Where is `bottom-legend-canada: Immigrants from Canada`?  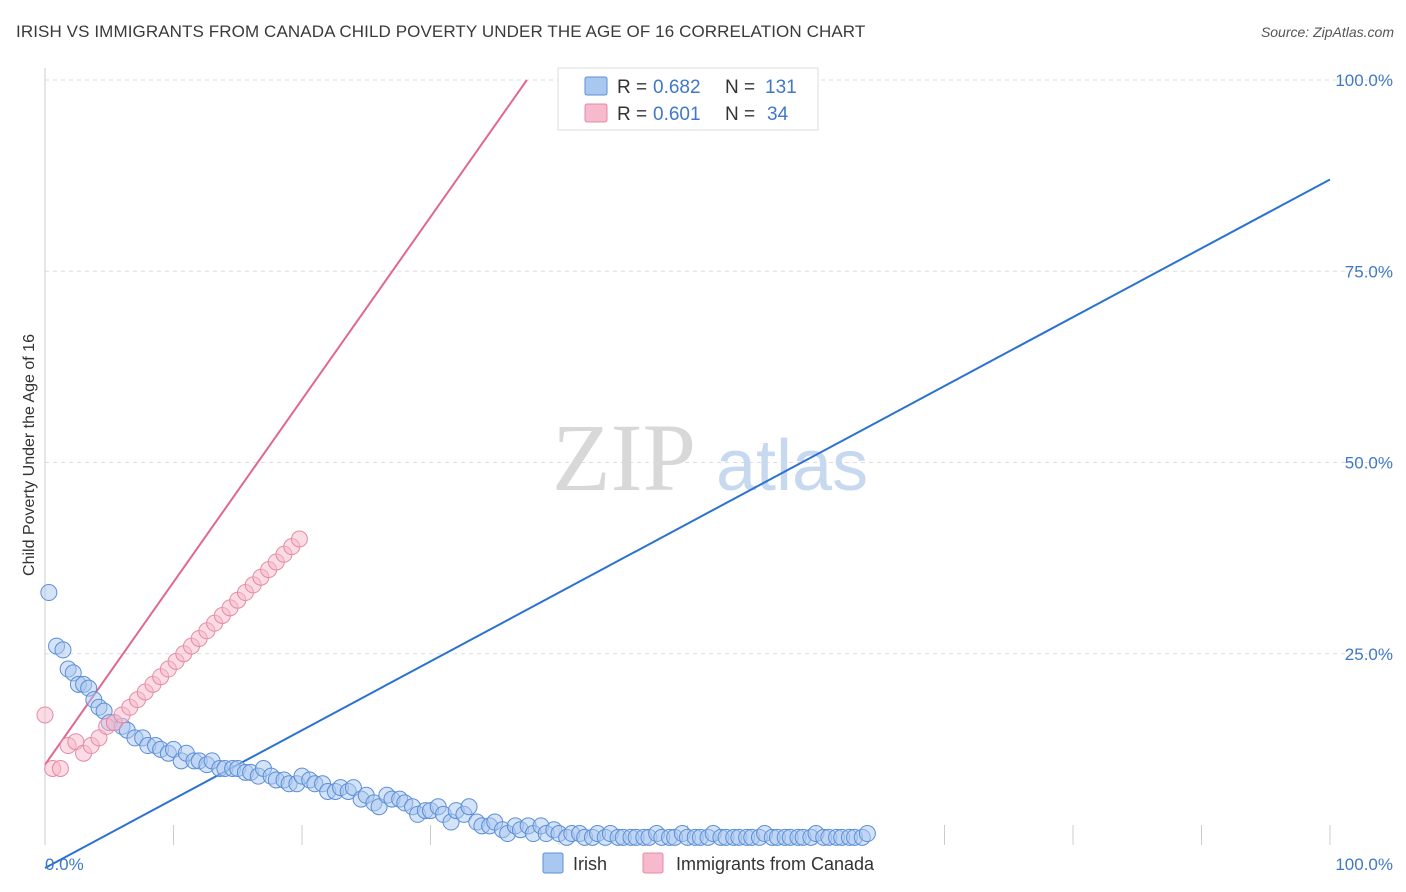 bottom-legend-canada: Immigrants from Canada is located at coordinates (775, 864).